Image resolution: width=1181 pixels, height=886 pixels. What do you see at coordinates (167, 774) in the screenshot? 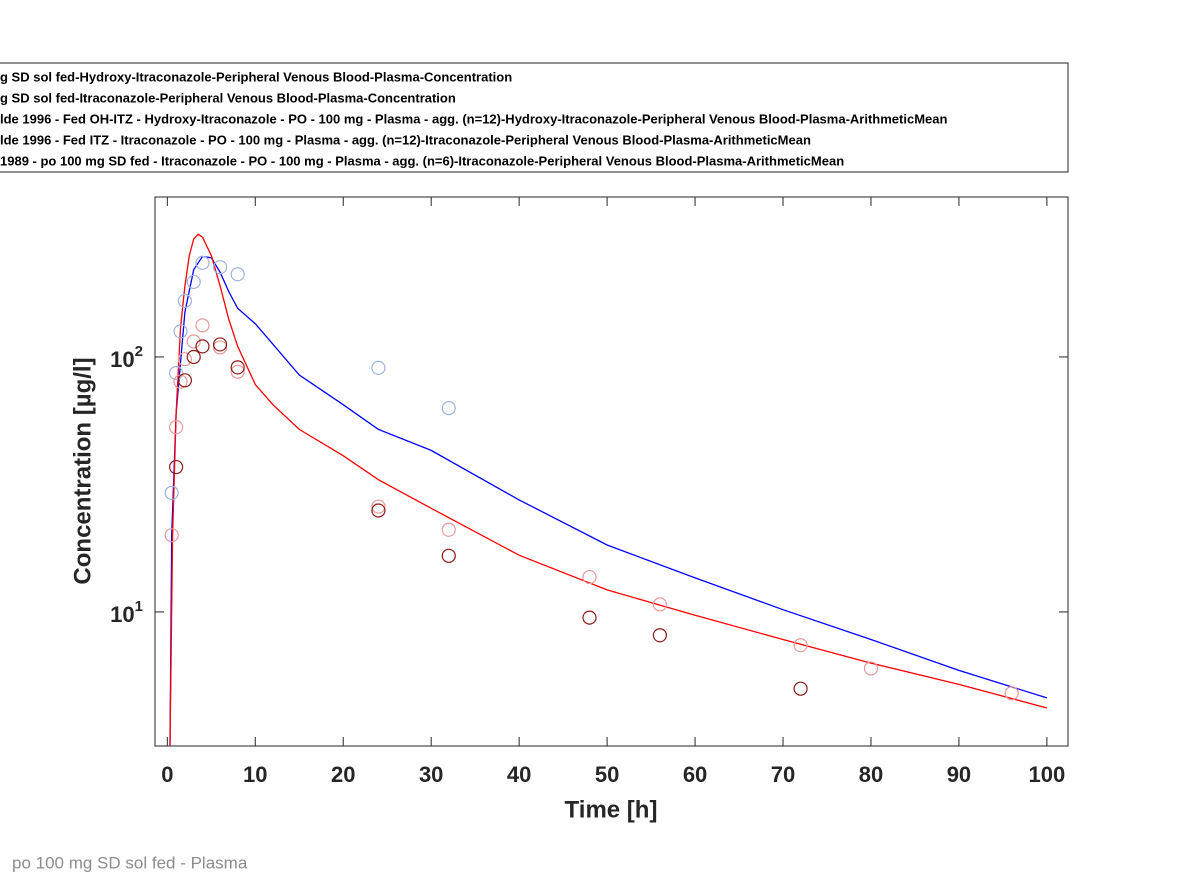
I see `x-tick-label: 0` at bounding box center [167, 774].